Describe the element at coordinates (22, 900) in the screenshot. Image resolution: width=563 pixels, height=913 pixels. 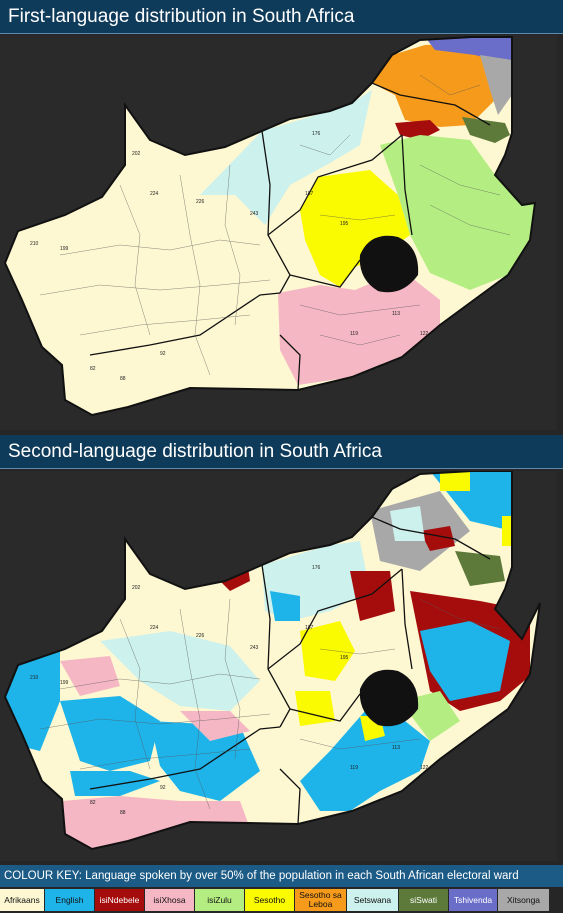
I see `legend-swatch: Afrikaans` at that location.